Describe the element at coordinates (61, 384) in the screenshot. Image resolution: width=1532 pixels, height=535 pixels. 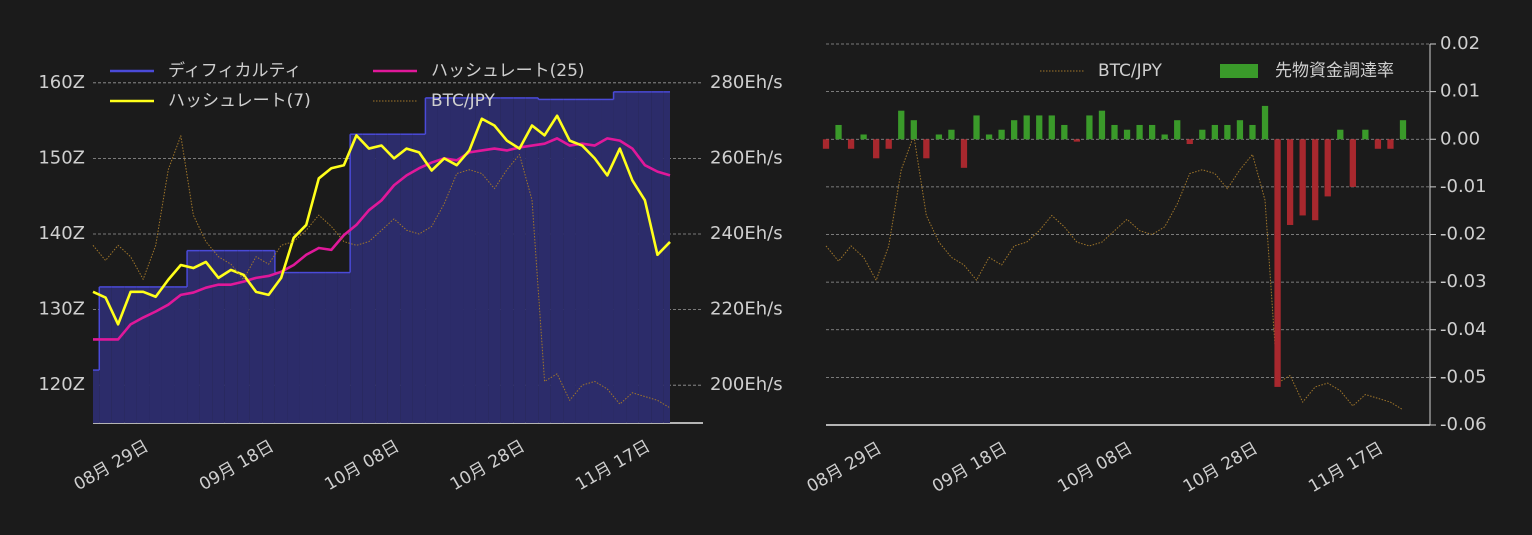
I see `y-tick-label: 120Z` at that location.